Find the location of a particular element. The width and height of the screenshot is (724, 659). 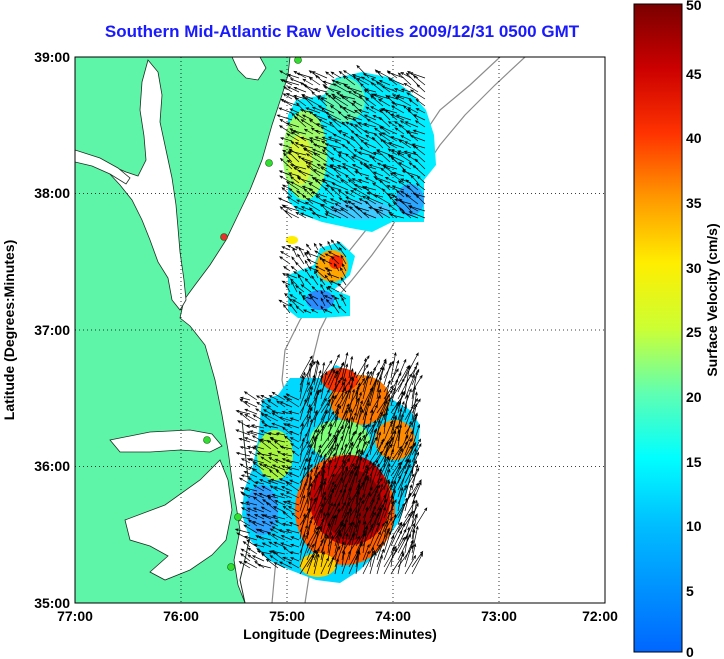

colorbar-tick-label: 5 is located at coordinates (690, 591).